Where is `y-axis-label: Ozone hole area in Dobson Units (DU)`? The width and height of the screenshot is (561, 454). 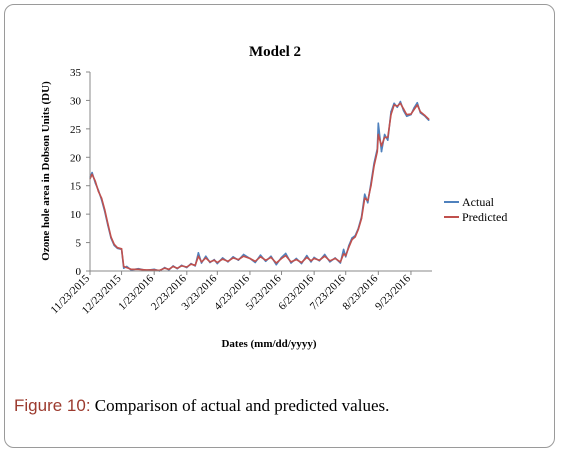 y-axis-label: Ozone hole area in Dobson Units (DU) is located at coordinates (46, 171).